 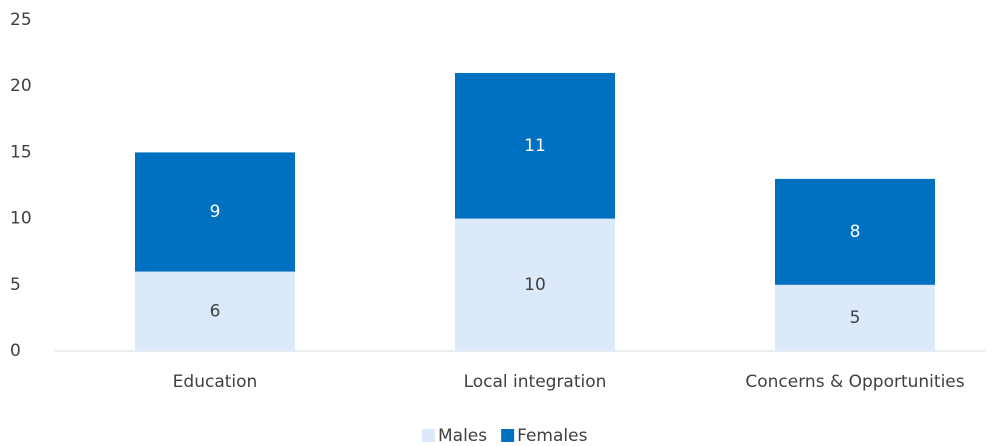 I want to click on data-label: 5, so click(x=855, y=318).